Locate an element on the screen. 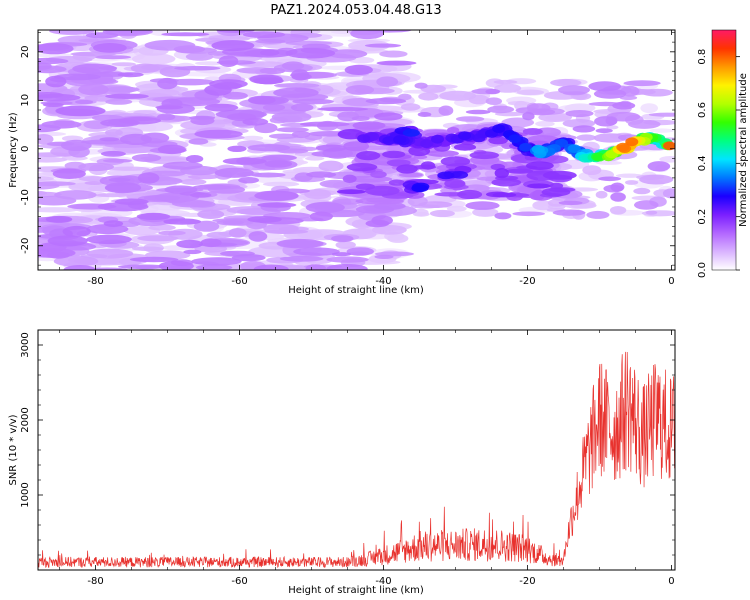  x-tick-label: -60 is located at coordinates (239, 281).